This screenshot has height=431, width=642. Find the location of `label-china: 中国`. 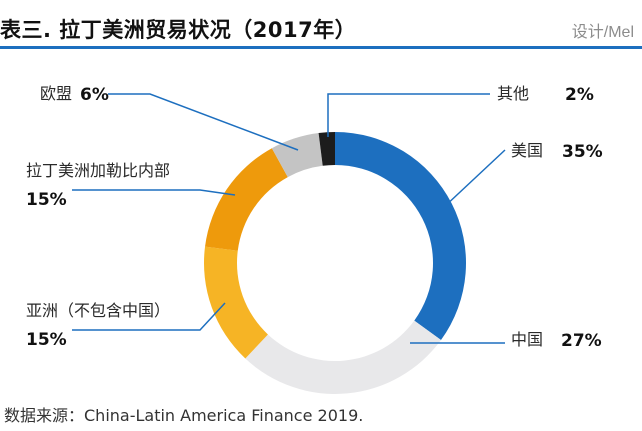

label-china: 中国 is located at coordinates (527, 339).